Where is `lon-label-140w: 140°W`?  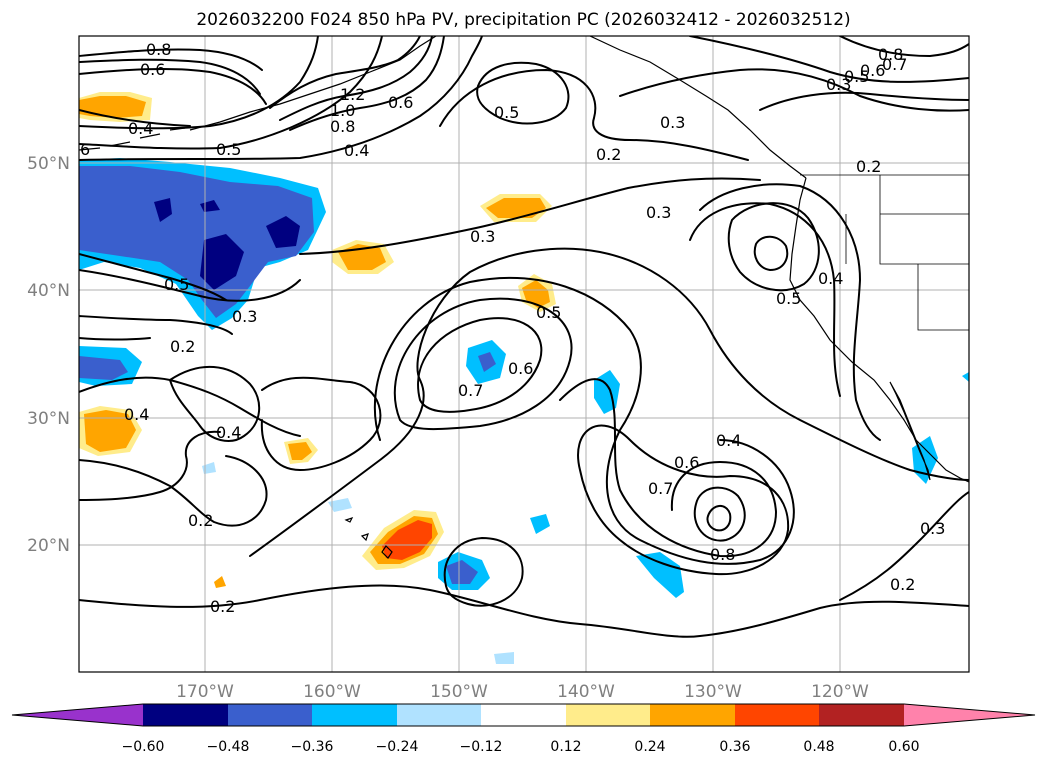 lon-label-140w: 140°W is located at coordinates (586, 692).